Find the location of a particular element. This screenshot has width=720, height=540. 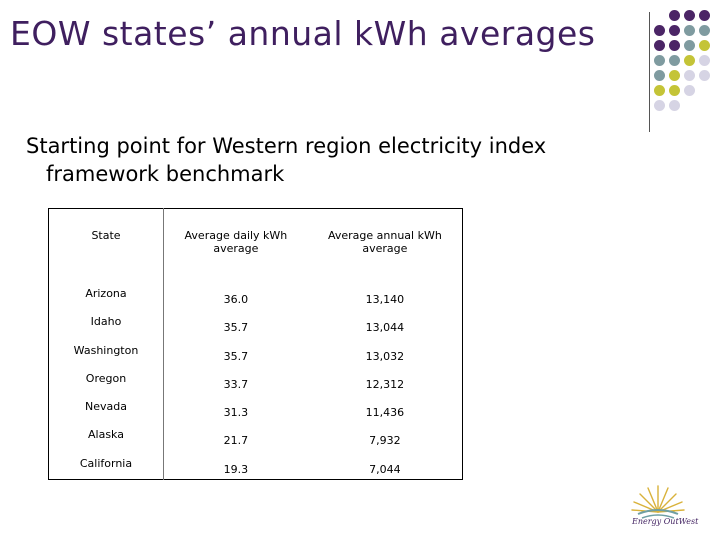

state-cell: Washington is located at coordinates (106, 351).